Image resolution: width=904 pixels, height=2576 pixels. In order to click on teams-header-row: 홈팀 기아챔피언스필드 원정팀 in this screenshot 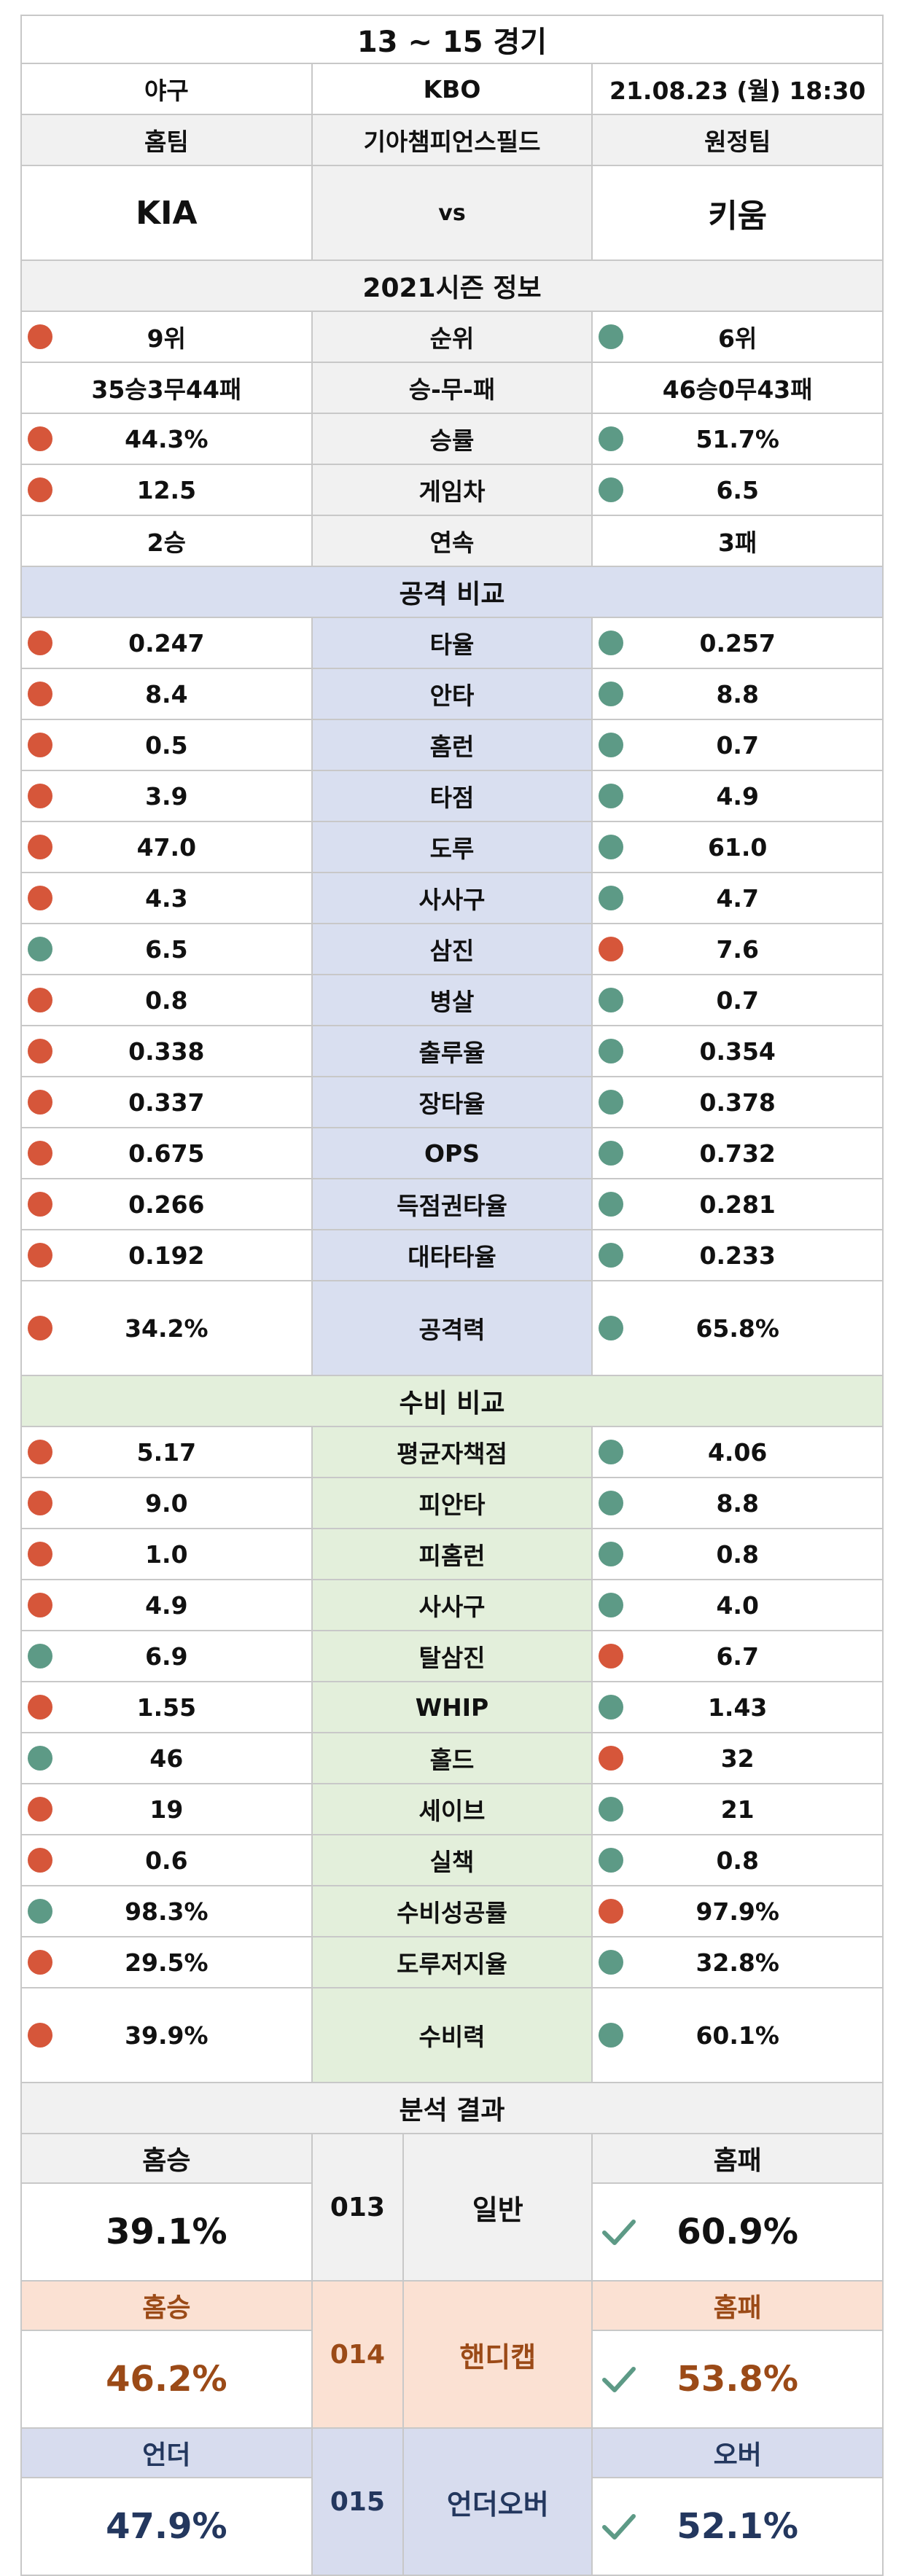, I will do `click(452, 140)`.